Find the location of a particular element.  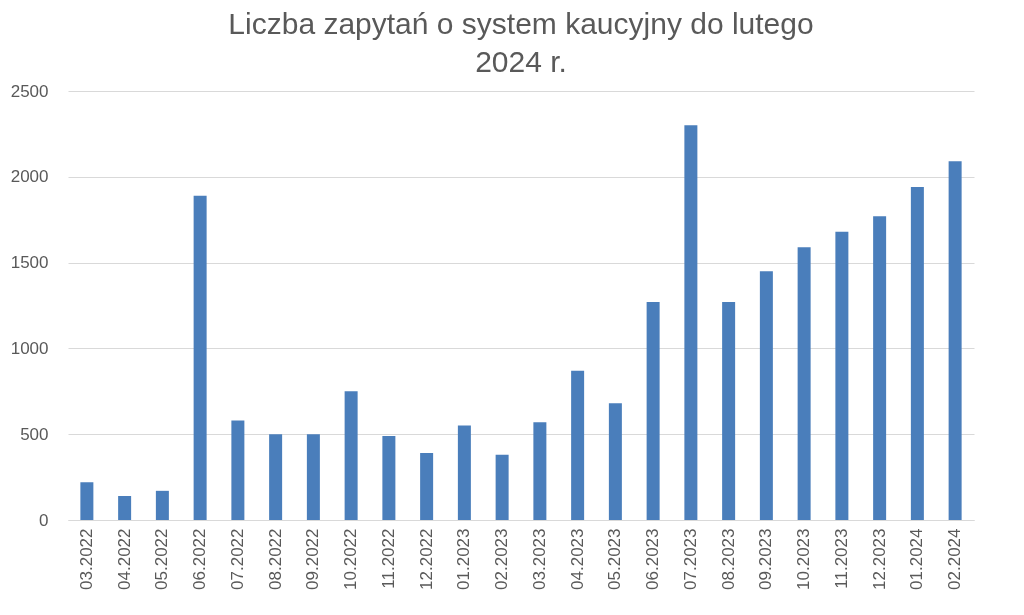

x-tick-label: 05.2022 is located at coordinates (162, 559).